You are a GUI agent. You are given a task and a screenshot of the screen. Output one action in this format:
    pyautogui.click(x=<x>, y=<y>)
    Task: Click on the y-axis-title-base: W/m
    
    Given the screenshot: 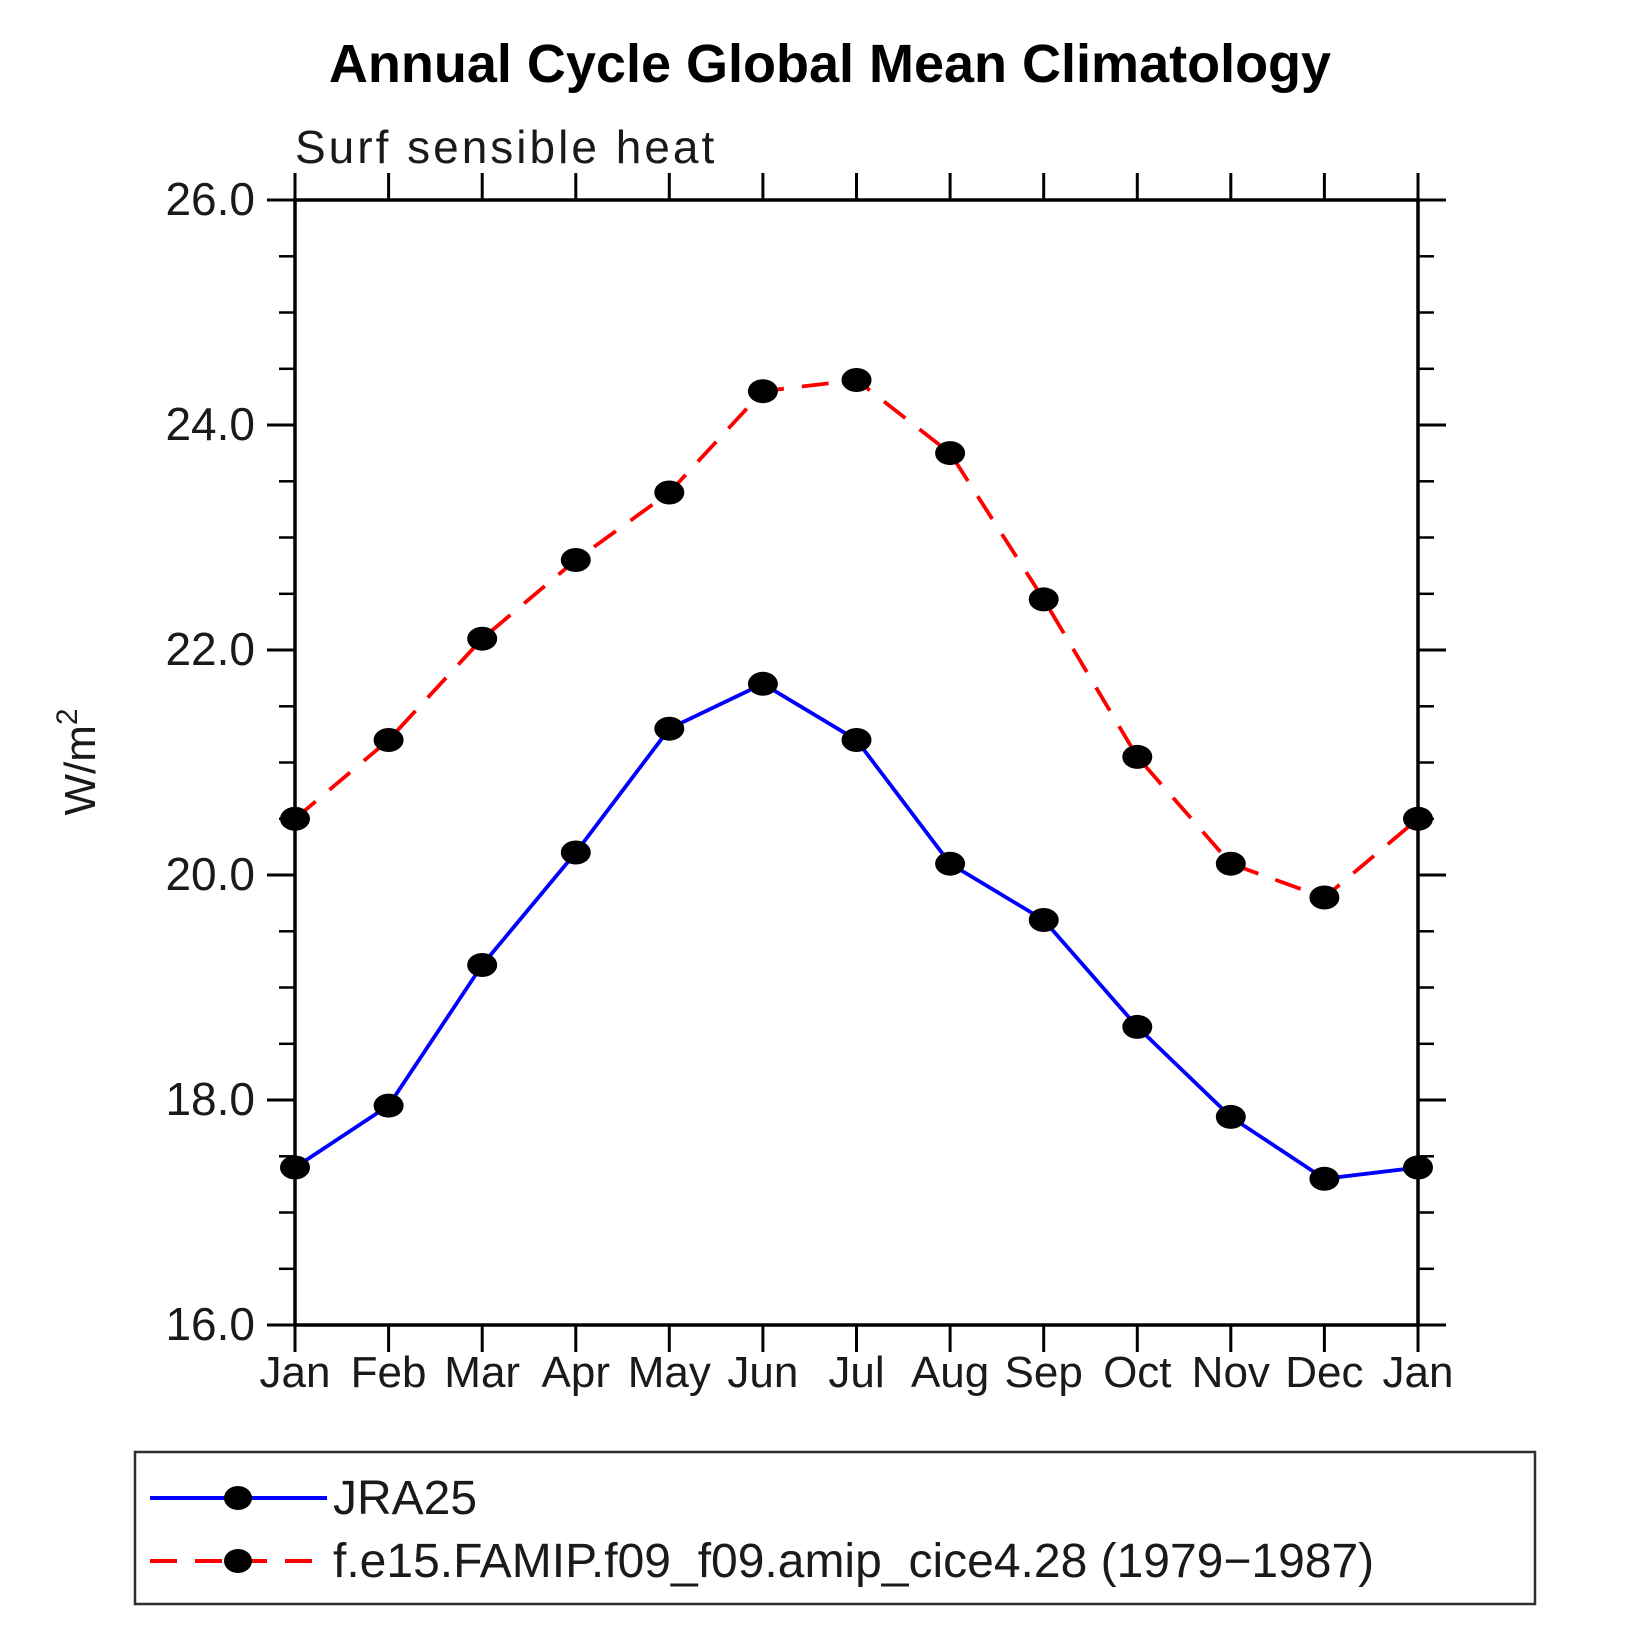 What is the action you would take?
    pyautogui.click(x=80, y=770)
    